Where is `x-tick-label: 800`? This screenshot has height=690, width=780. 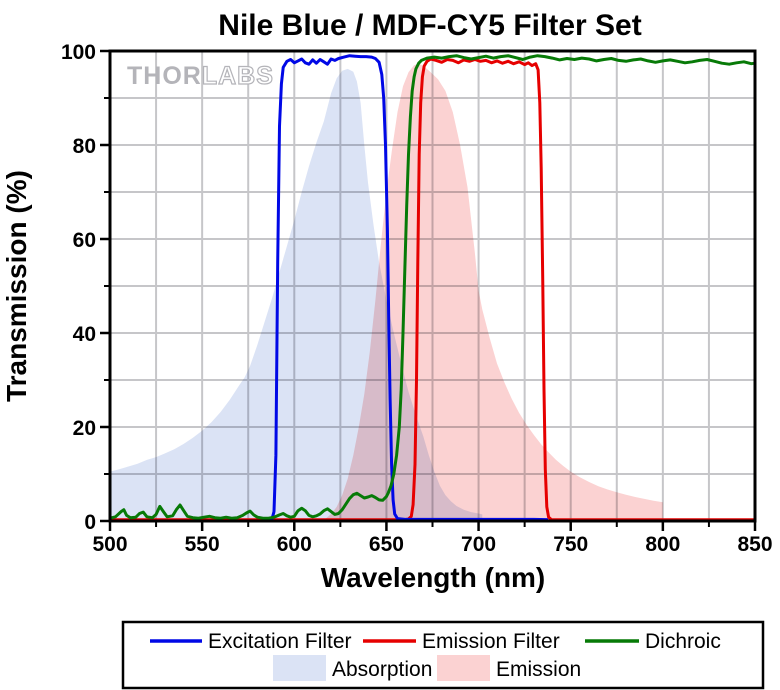
x-tick-label: 800 is located at coordinates (662, 544).